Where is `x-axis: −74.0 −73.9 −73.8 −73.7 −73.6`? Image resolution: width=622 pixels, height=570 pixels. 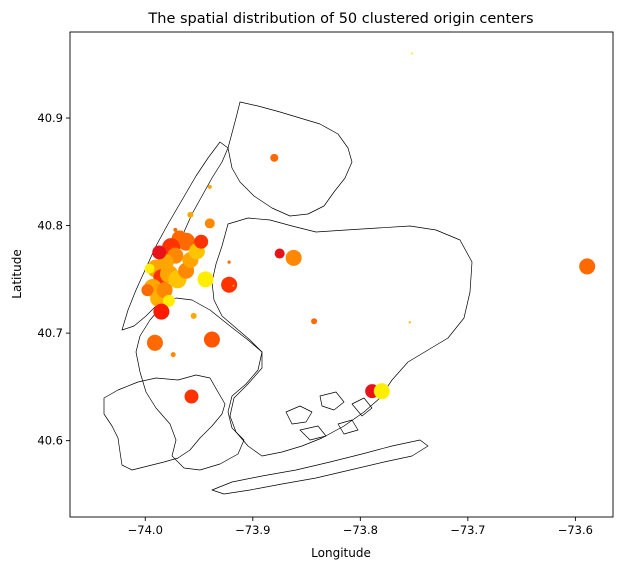
x-axis: −74.0 −73.9 −73.8 −73.7 −73.6 is located at coordinates (360, 527).